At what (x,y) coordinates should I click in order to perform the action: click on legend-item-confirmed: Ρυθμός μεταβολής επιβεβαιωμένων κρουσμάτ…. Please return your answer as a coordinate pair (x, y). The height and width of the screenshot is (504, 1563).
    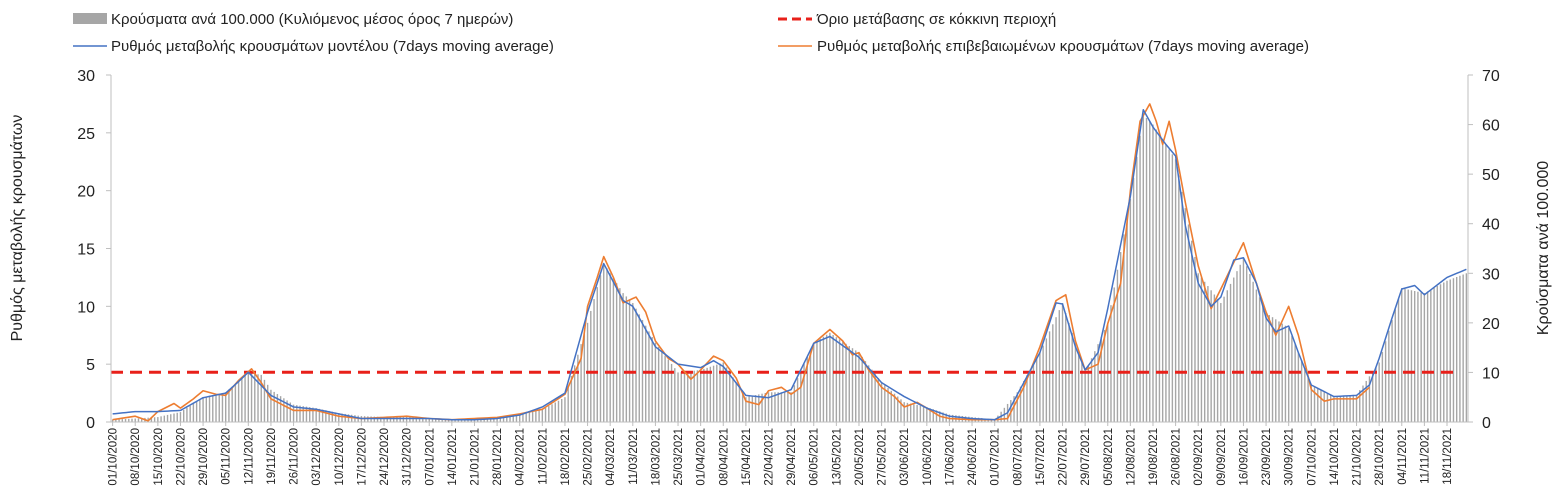
    Looking at the image, I should click on (1043, 46).